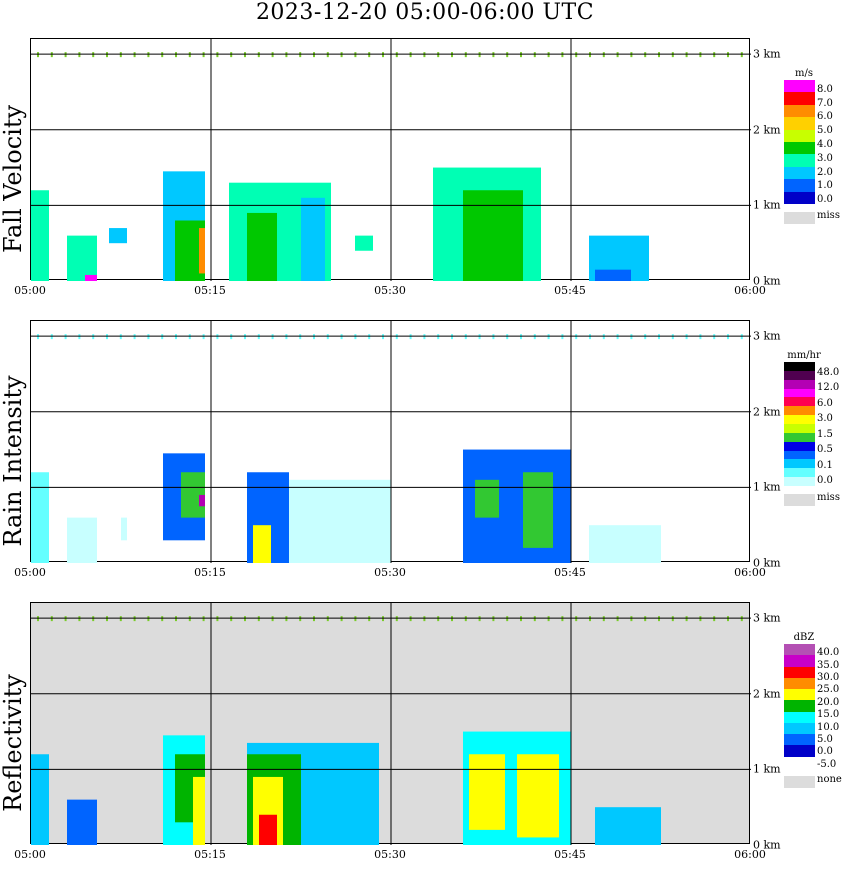  I want to click on colorbar-tick-label: -5.0, so click(826, 765).